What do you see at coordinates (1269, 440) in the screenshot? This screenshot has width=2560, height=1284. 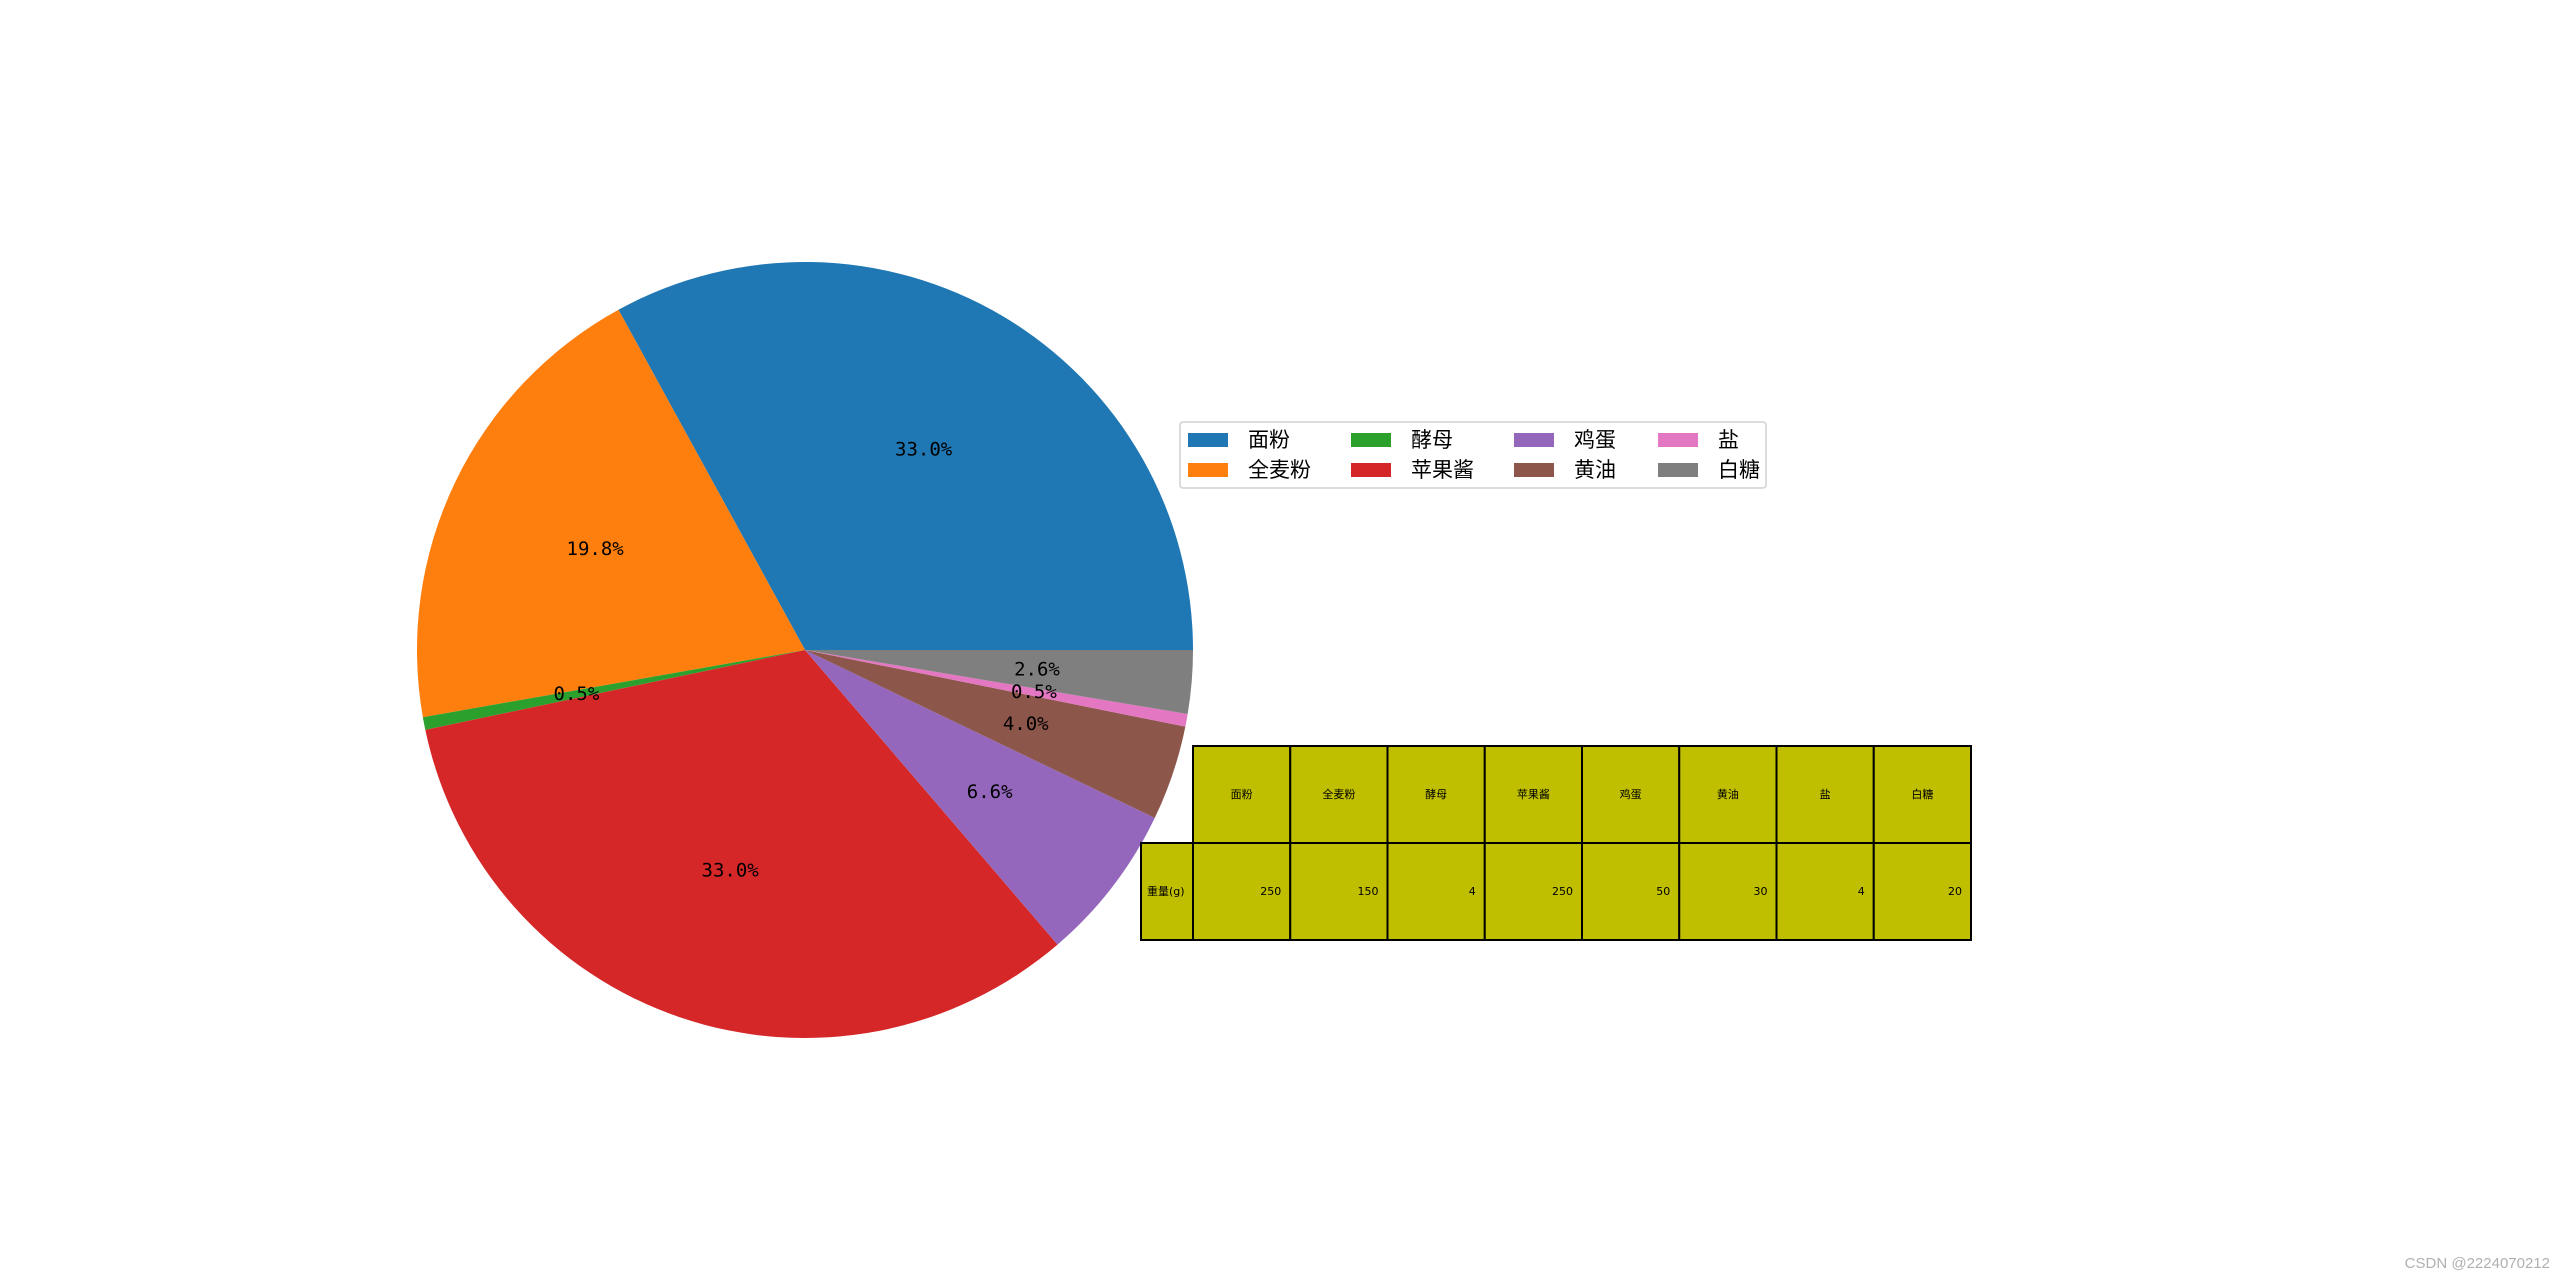 I see `legend-label: 面粉` at bounding box center [1269, 440].